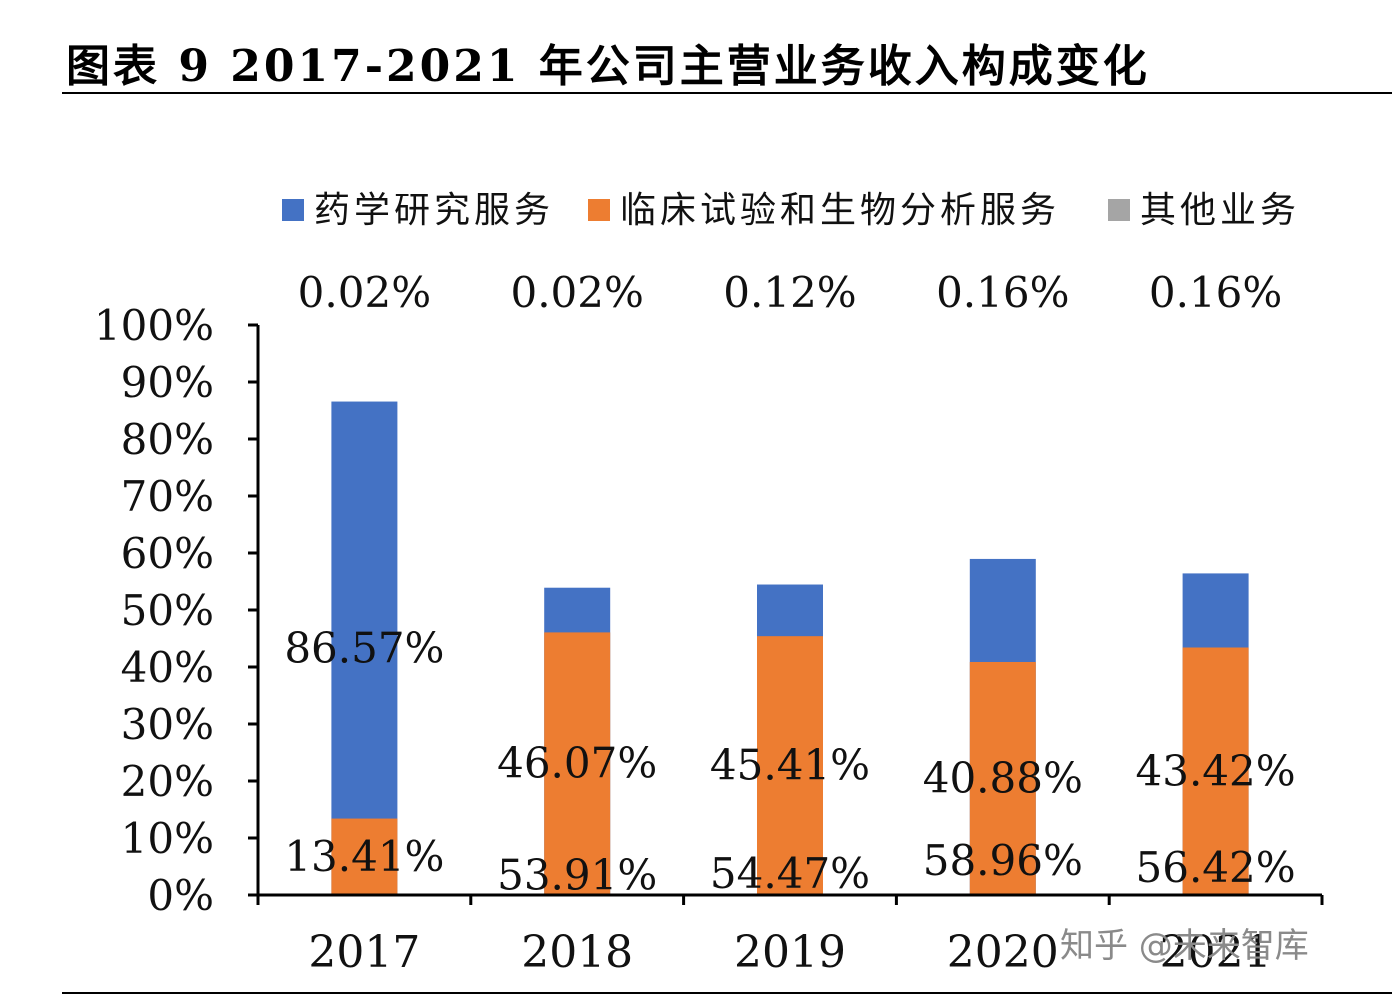  What do you see at coordinates (790, 873) in the screenshot?
I see `data-label: 54.47%` at bounding box center [790, 873].